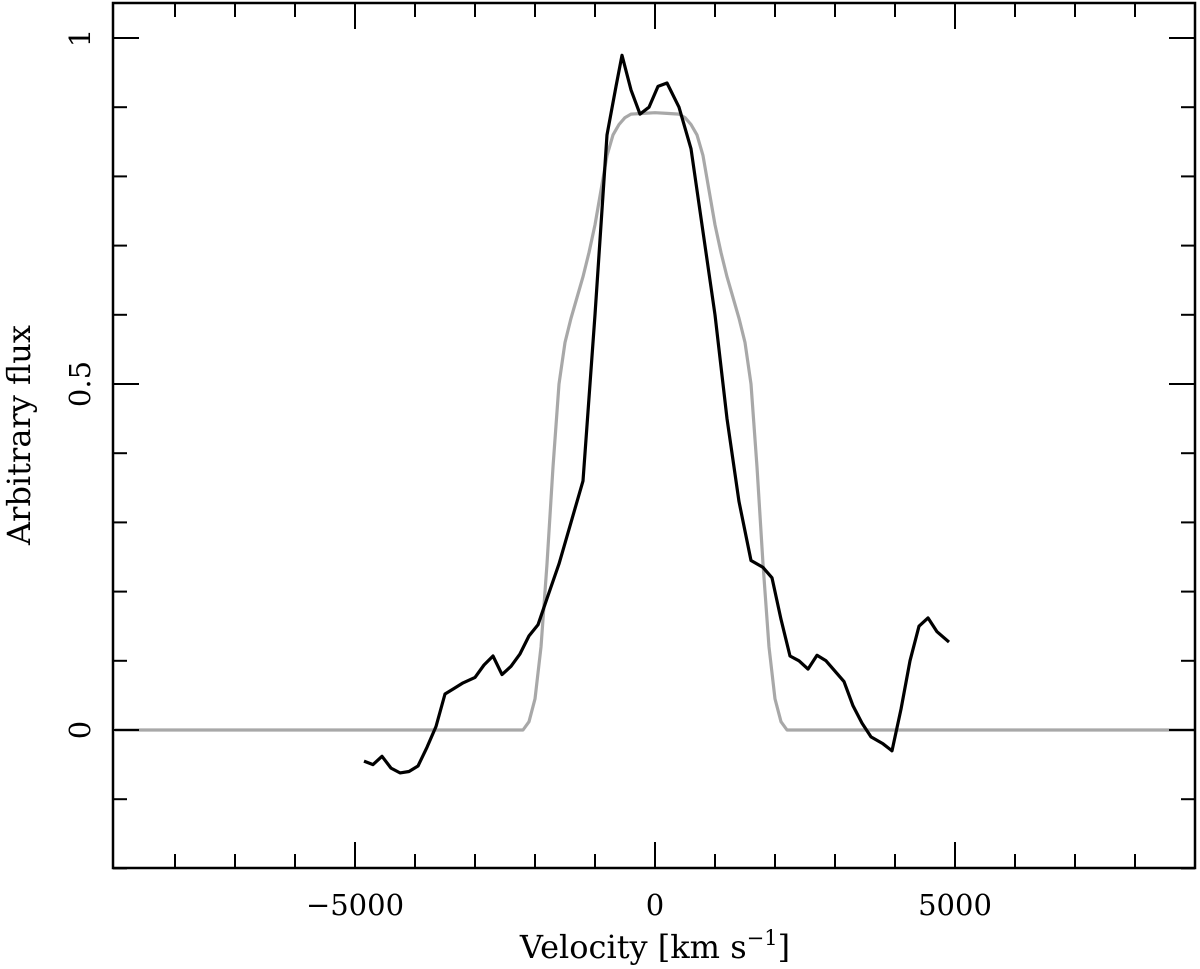  I want to click on x-axis-title: Velocity [km s−1], so click(654, 946).